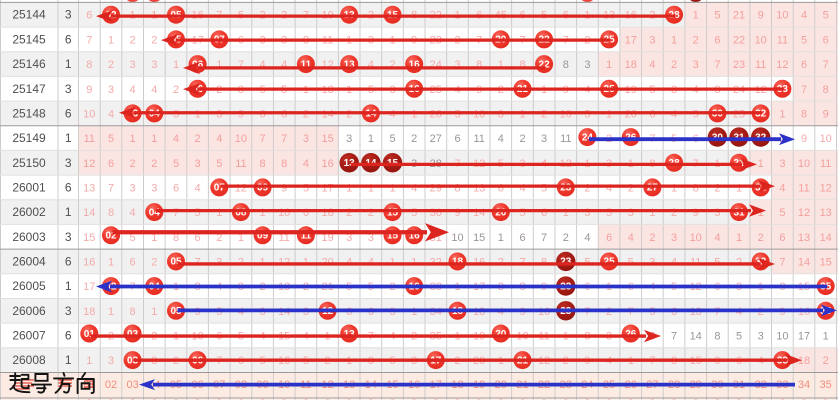 This screenshot has width=838, height=400. Describe the element at coordinates (29, 335) in the screenshot. I see `svg-text: 26007` at that location.